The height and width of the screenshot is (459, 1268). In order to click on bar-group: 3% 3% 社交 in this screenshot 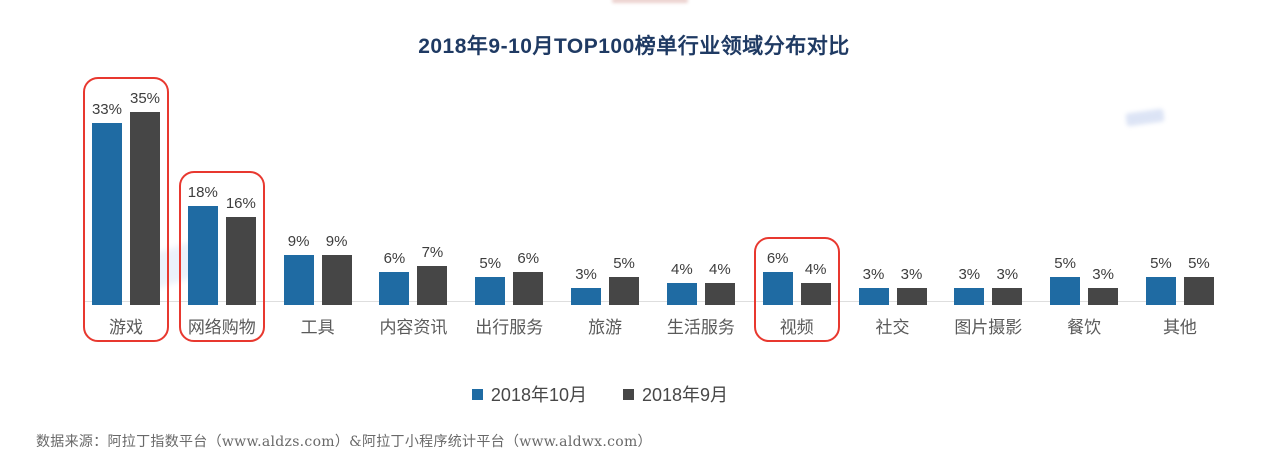, I will do `click(892, 302)`.